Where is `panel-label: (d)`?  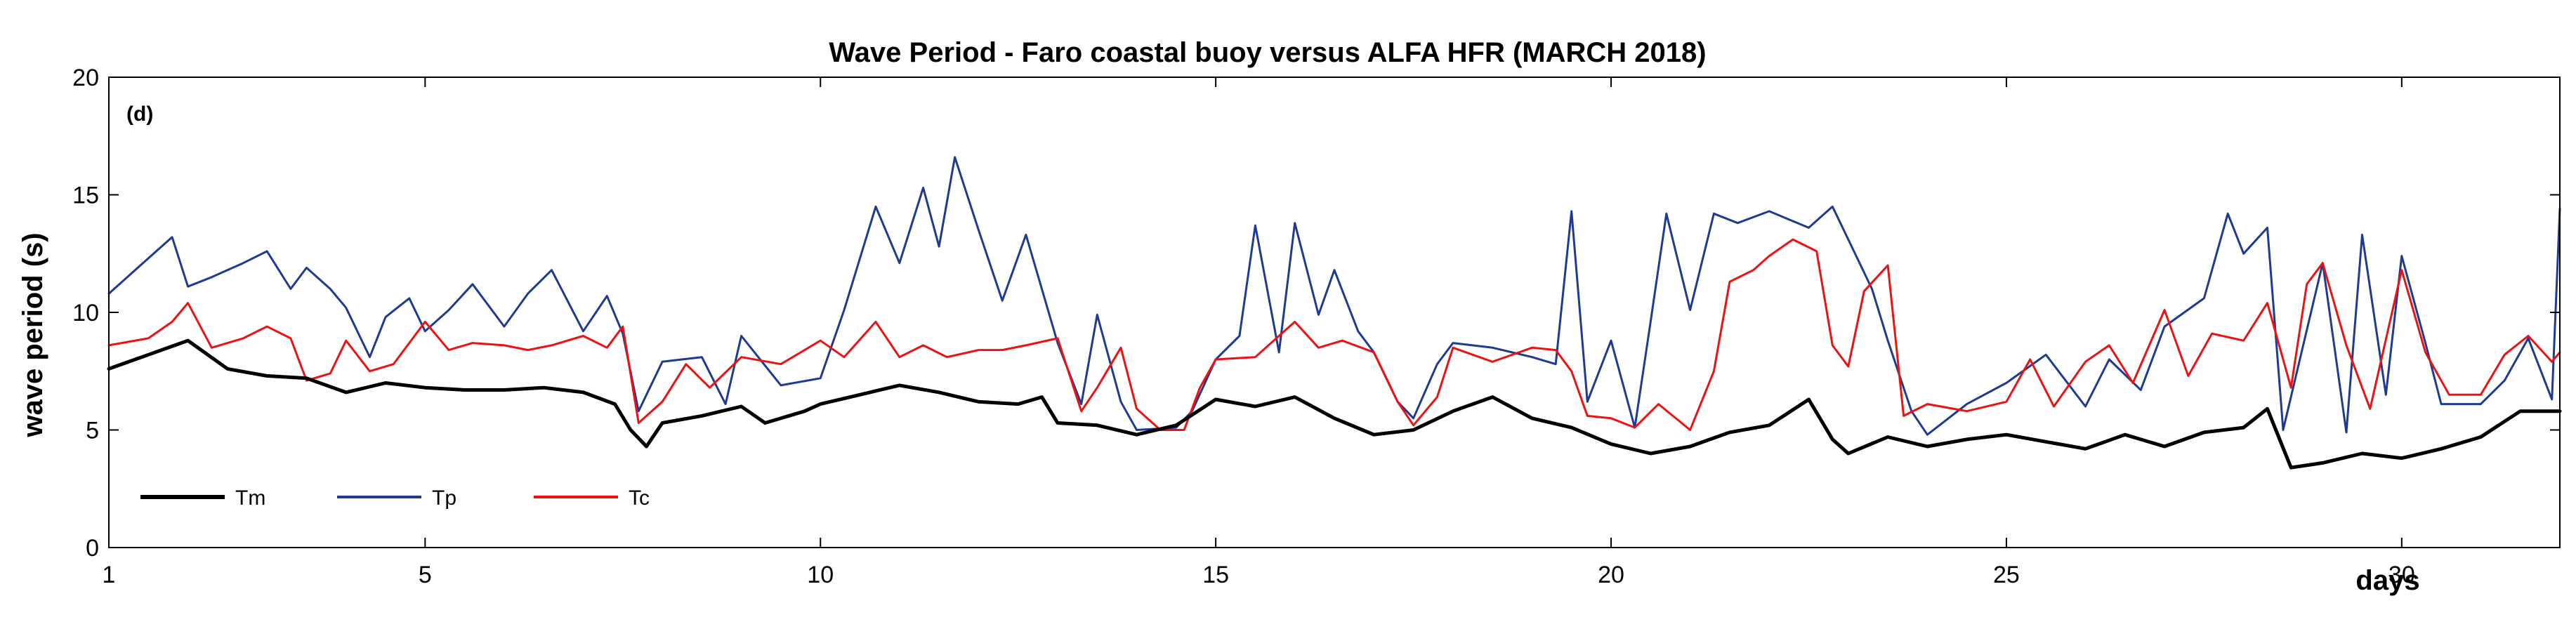 panel-label: (d) is located at coordinates (139, 114).